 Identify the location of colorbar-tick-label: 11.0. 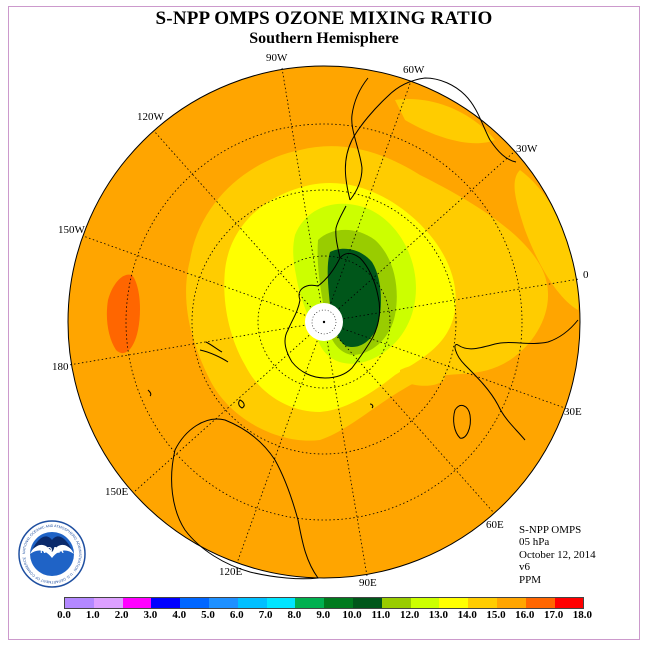
(381, 615).